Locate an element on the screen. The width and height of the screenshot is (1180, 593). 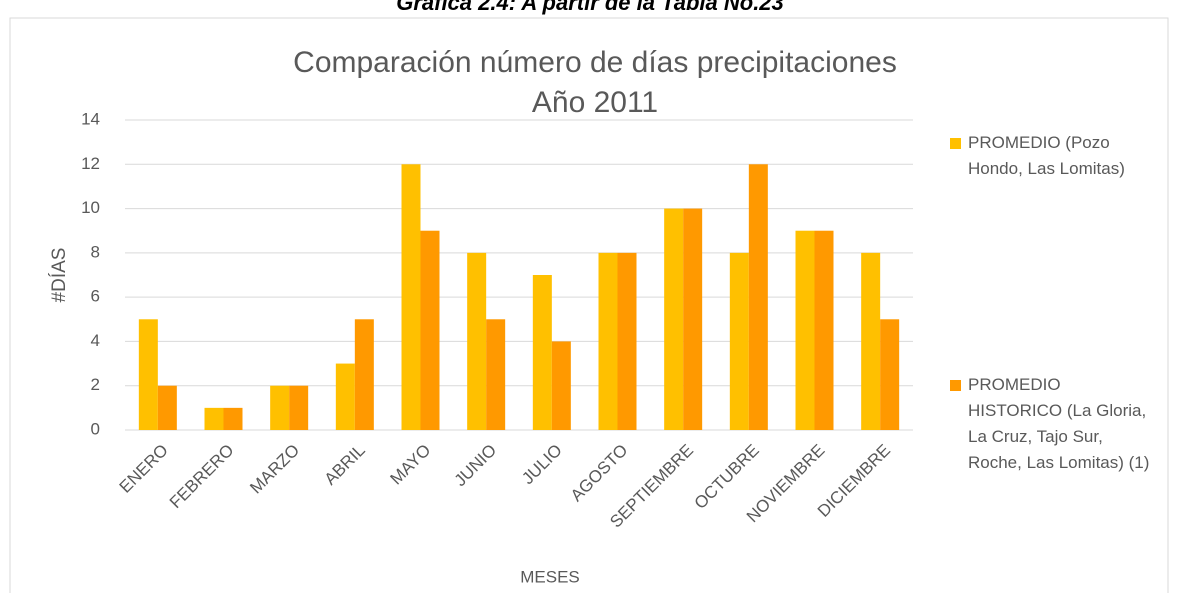
y-axis-label: #DÍAS is located at coordinates (59, 275).